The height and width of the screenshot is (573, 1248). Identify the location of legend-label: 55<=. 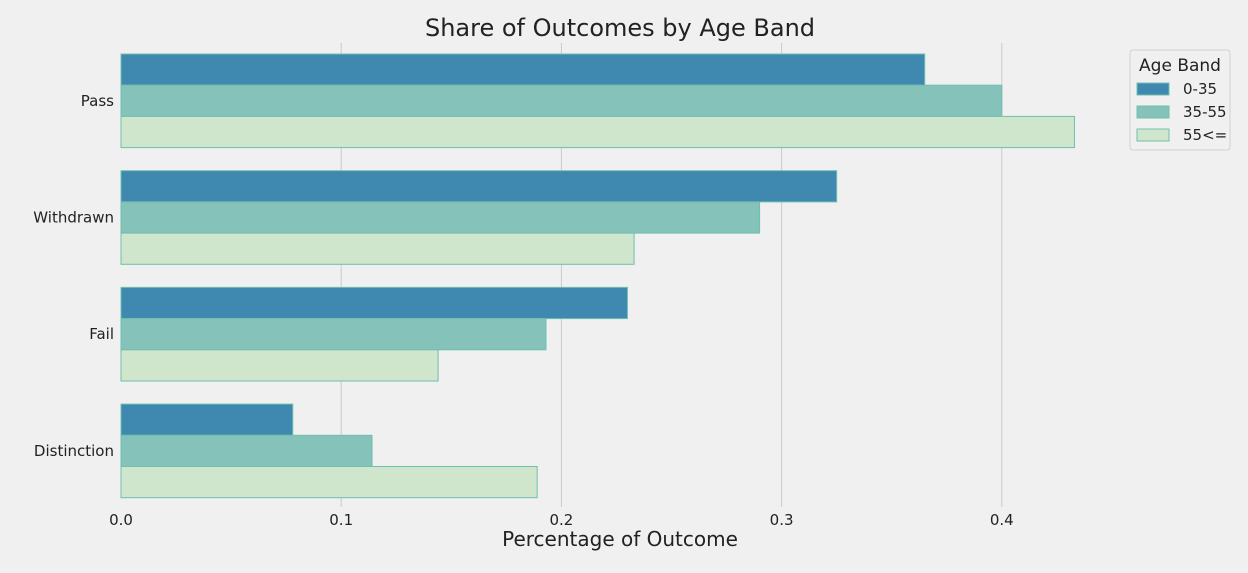
(1205, 135).